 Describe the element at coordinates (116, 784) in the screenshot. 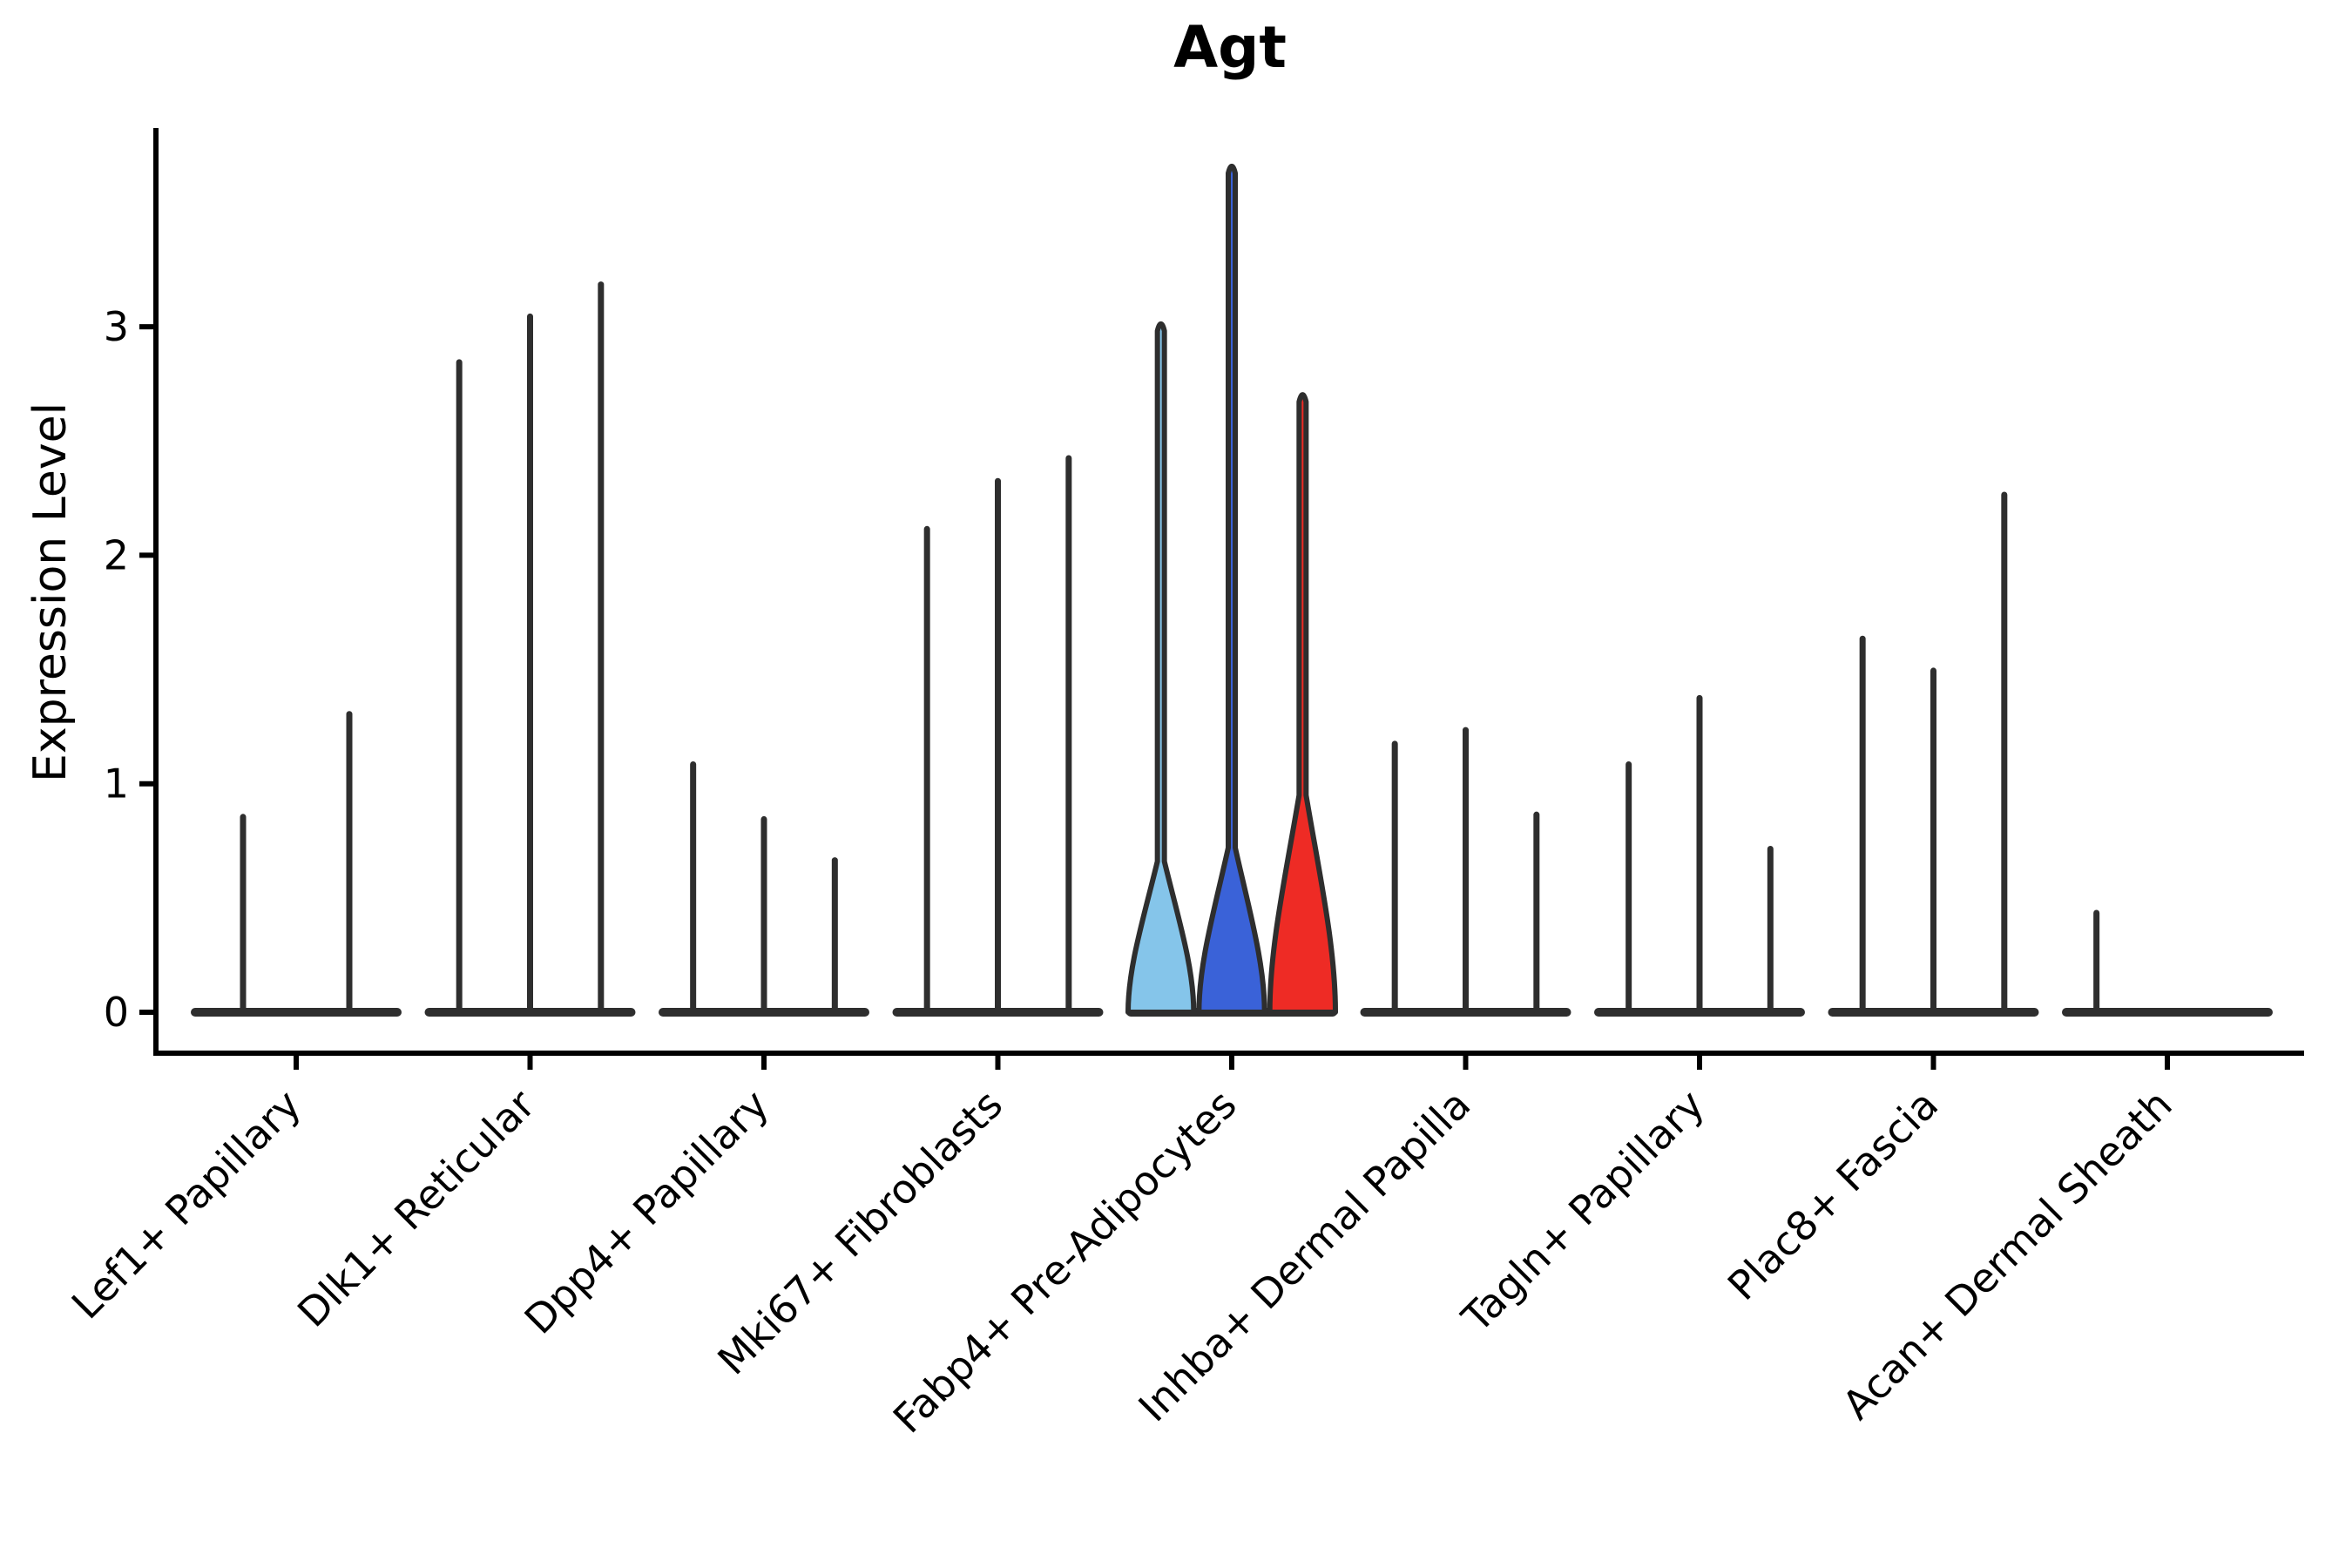

I see `y-tick-label: 1` at that location.